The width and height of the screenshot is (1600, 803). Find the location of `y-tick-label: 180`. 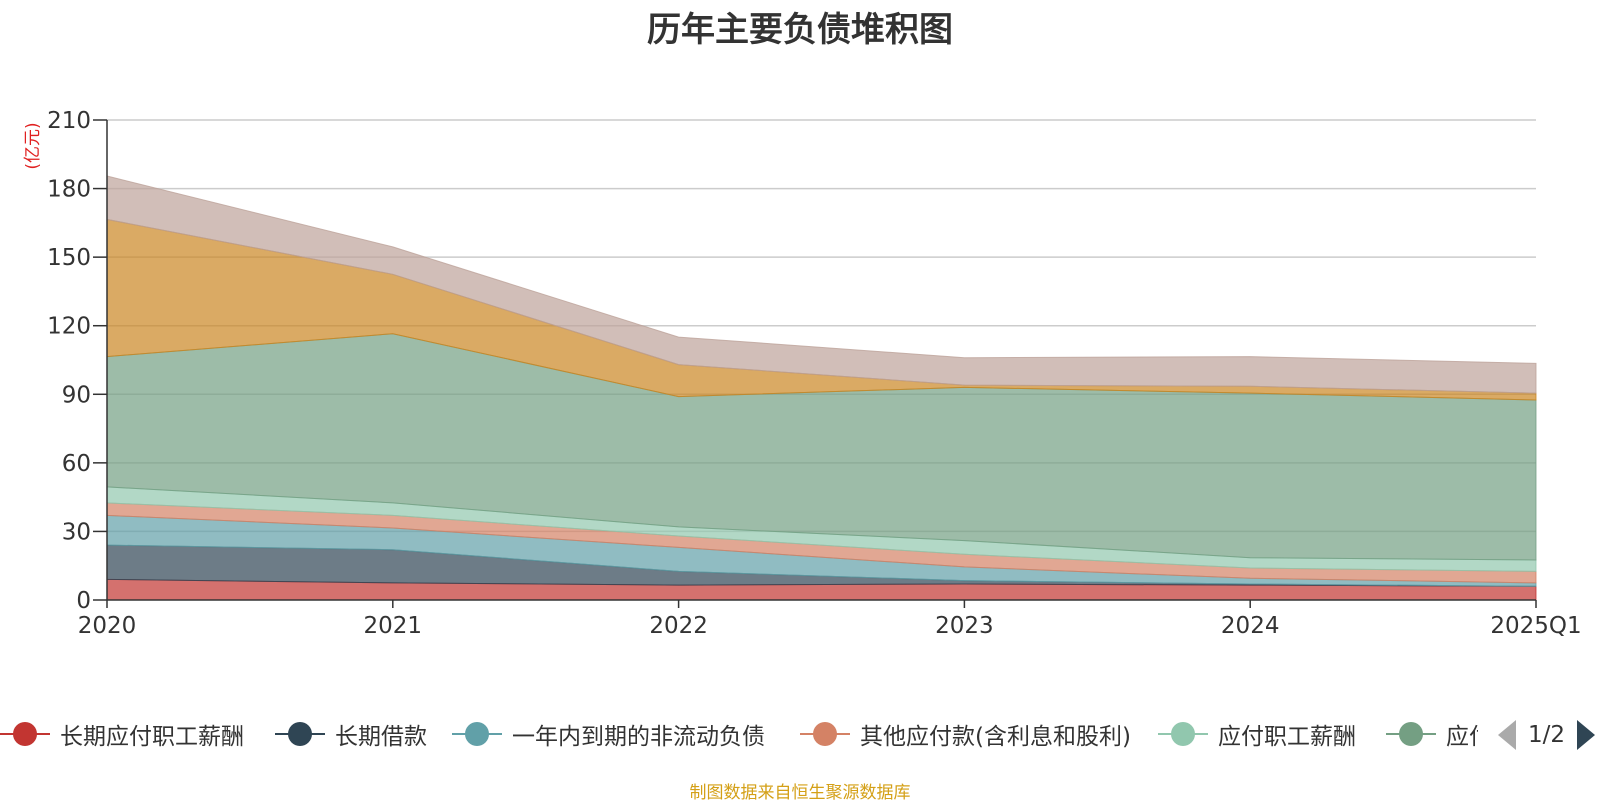

y-tick-label: 180 is located at coordinates (69, 190).